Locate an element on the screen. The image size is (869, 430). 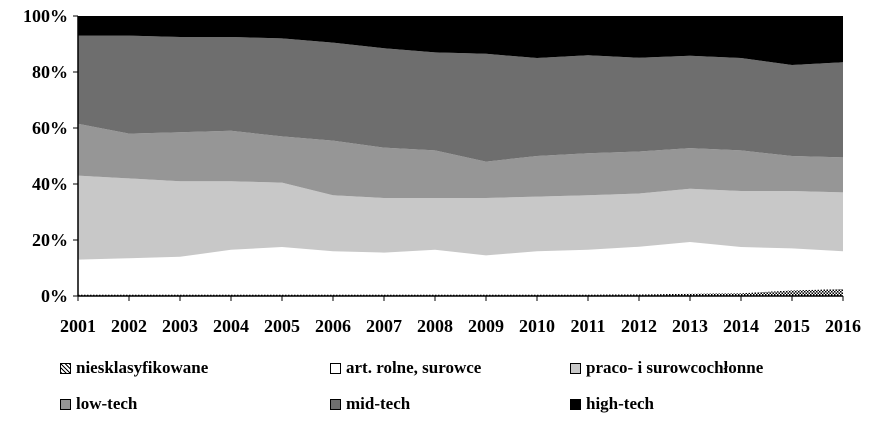
legend-swatch-high-tech is located at coordinates (575, 404).